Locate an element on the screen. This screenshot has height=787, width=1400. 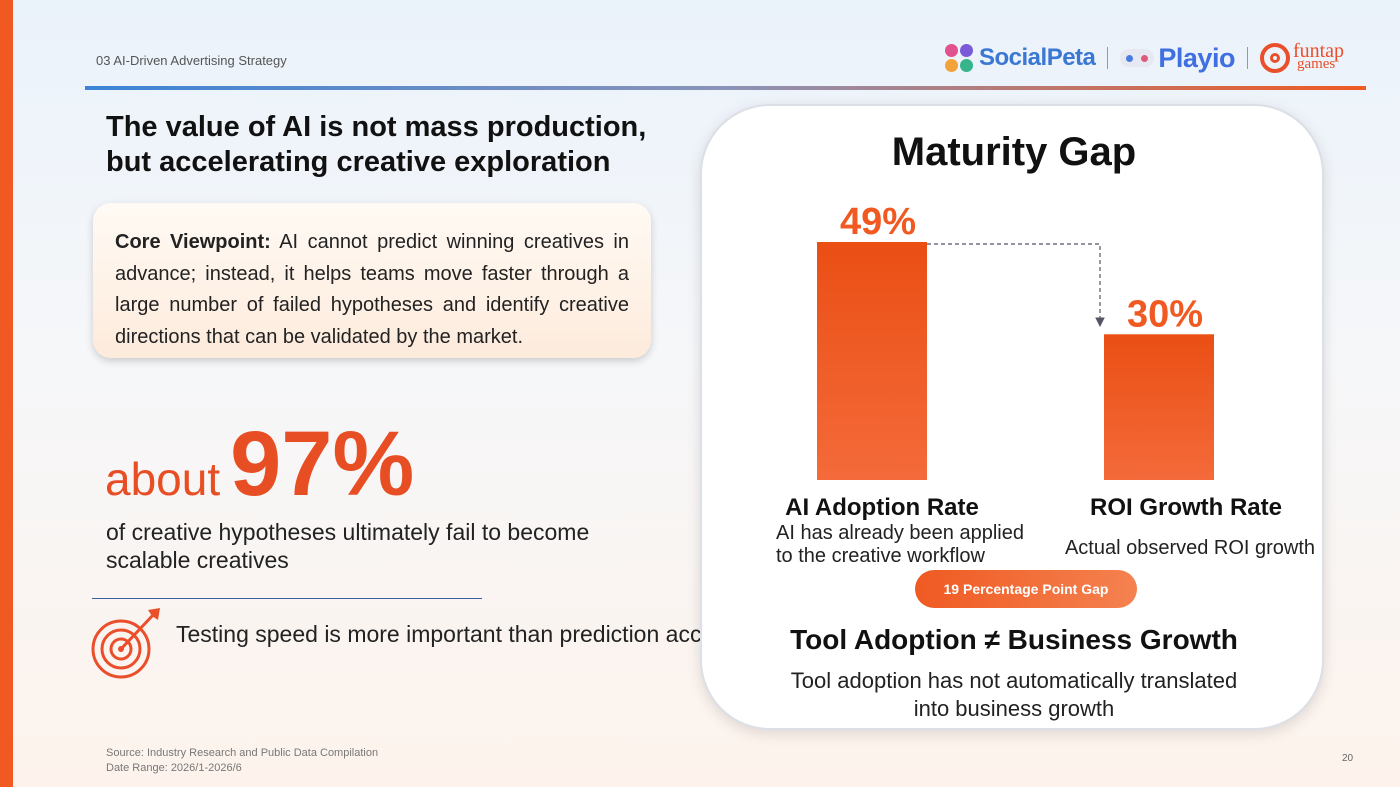
gap-connector-arrow is located at coordinates (1016, 285).